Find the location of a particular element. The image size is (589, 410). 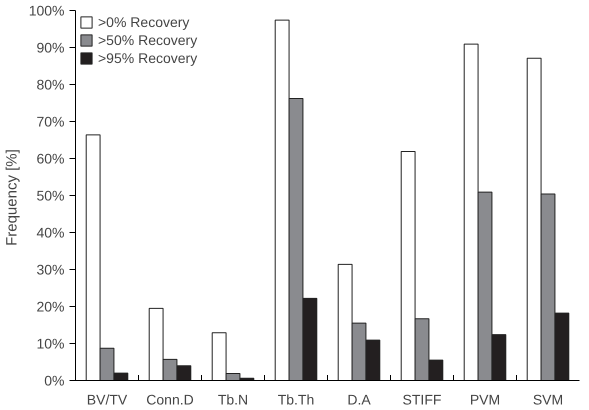

x-tick-label: STIFF is located at coordinates (422, 400).